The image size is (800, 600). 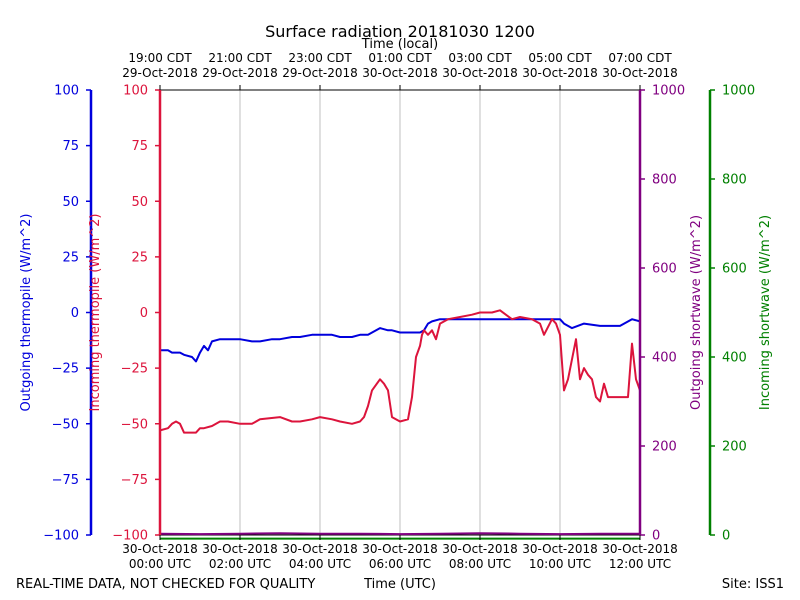 What do you see at coordinates (320, 564) in the screenshot?
I see `x-tick-label-time: 04:00 UTC` at bounding box center [320, 564].